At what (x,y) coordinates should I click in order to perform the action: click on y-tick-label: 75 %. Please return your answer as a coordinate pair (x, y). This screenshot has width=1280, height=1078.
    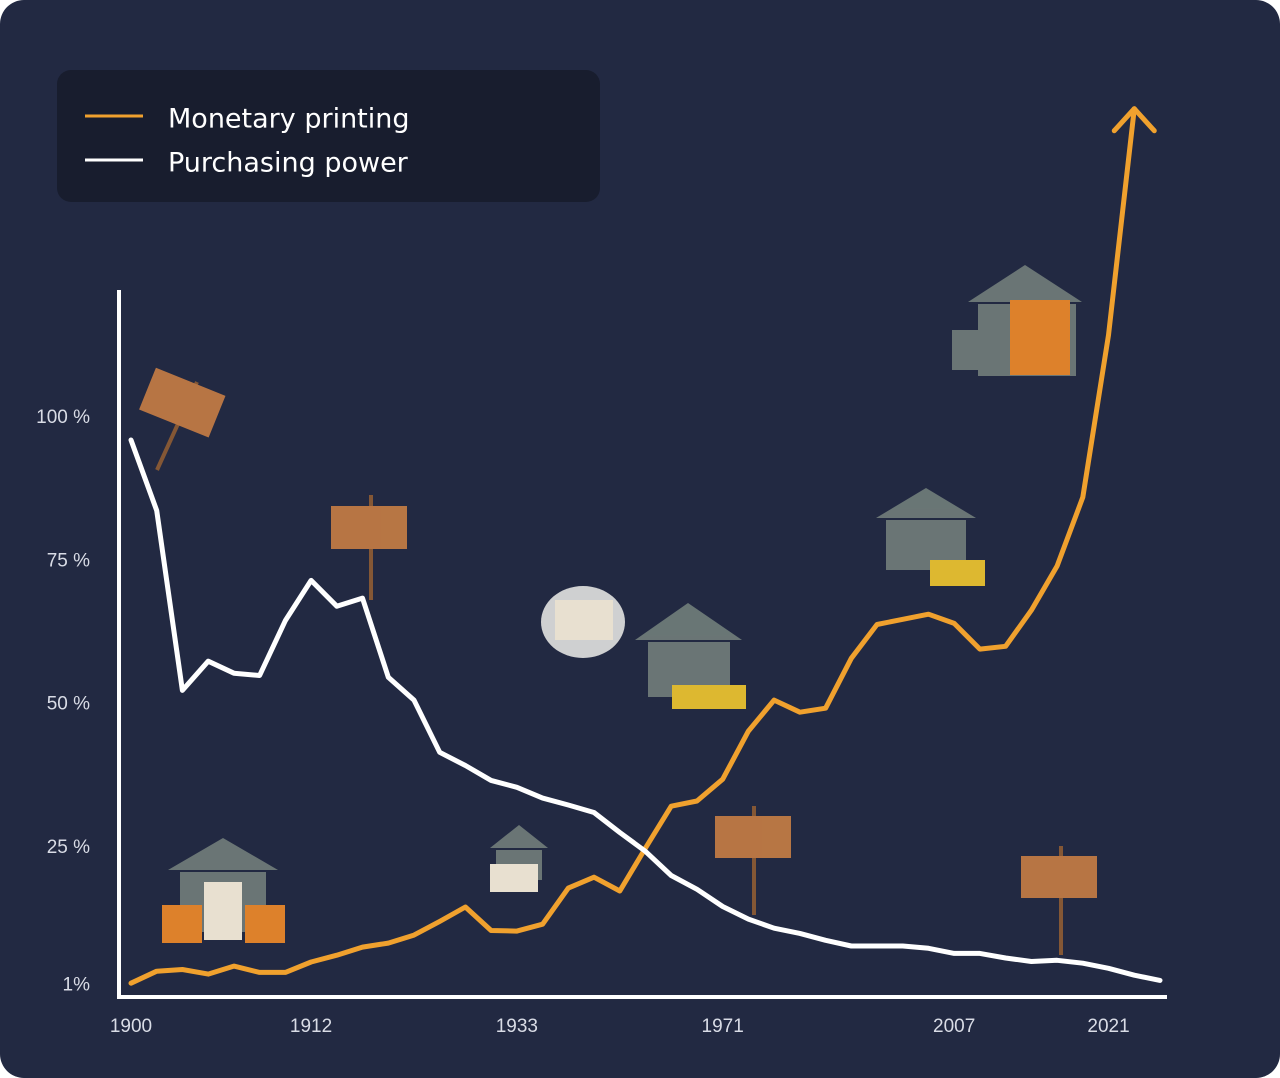
    Looking at the image, I should click on (68, 560).